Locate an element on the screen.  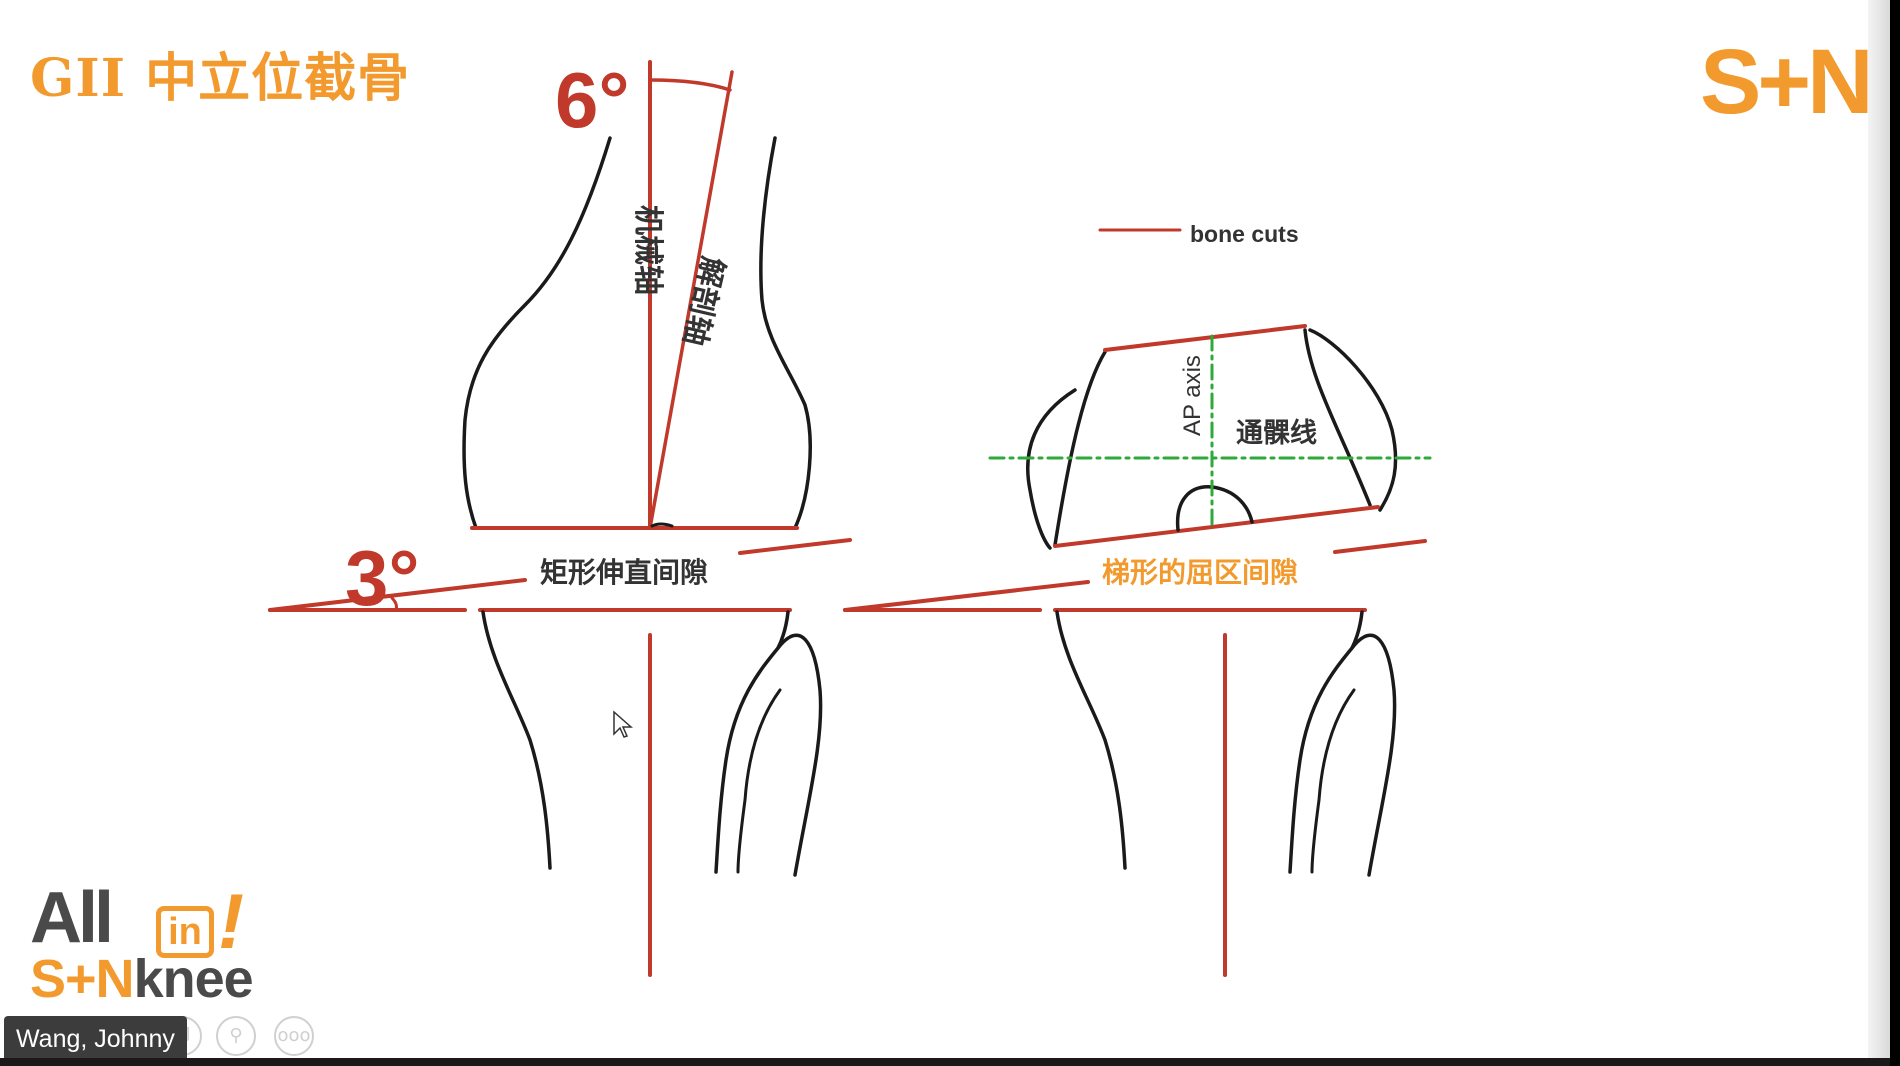
fibula-right-outer is located at coordinates (1373, 755).